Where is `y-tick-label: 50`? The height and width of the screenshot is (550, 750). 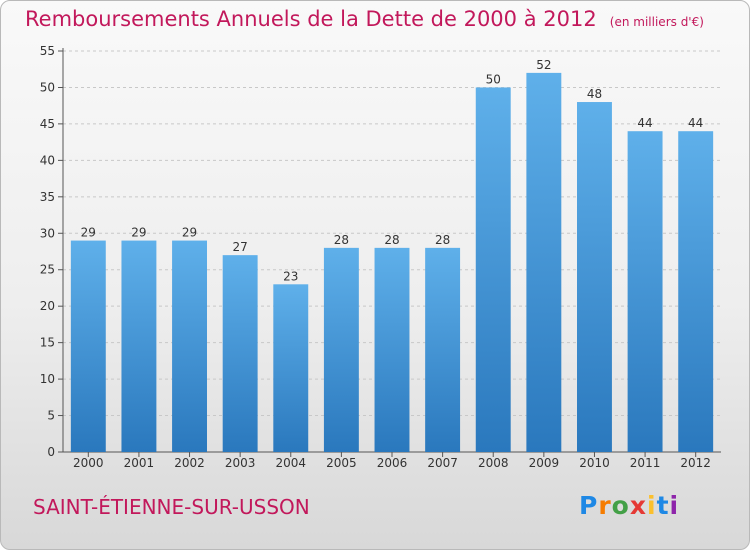 y-tick-label: 50 is located at coordinates (47, 87).